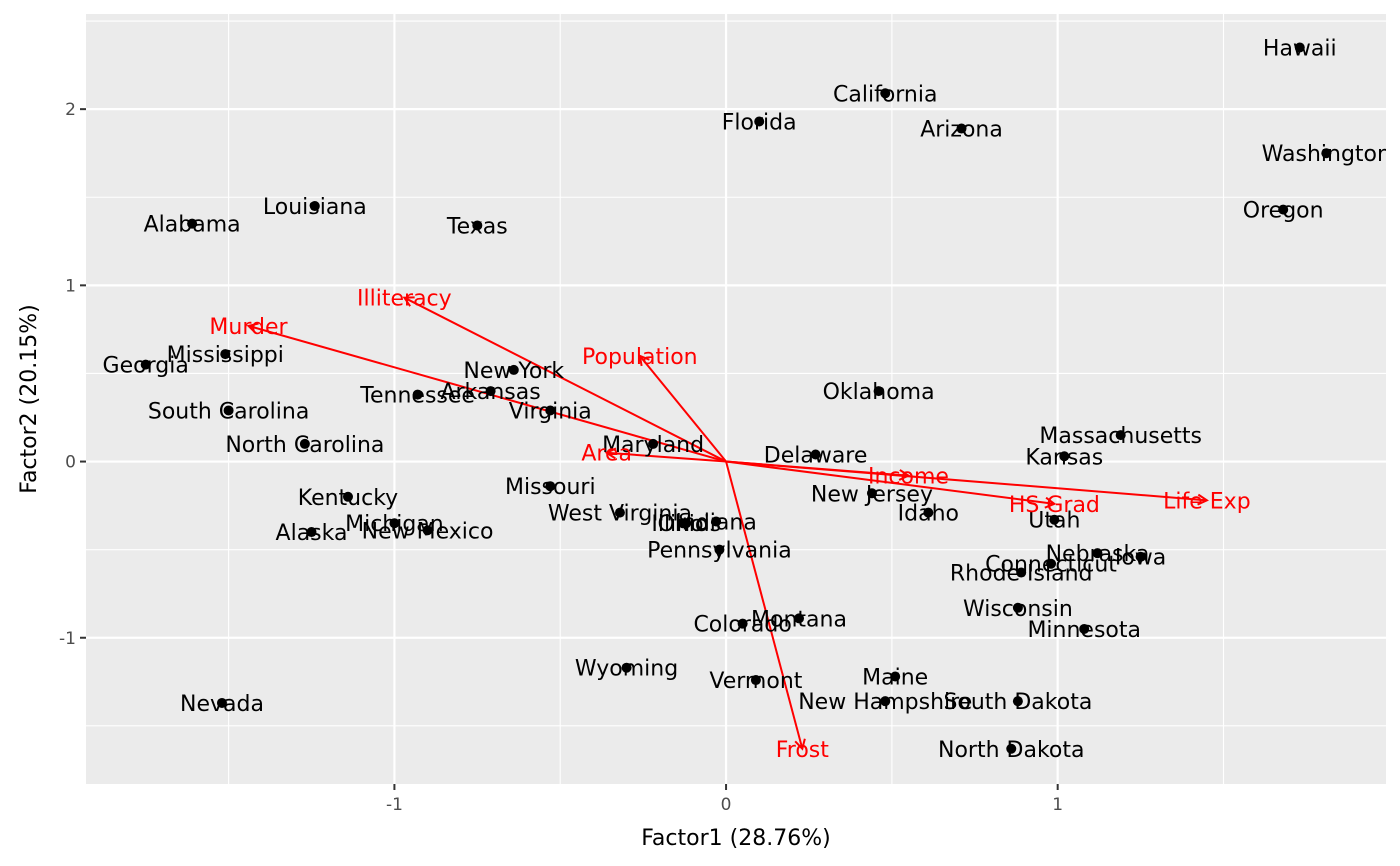 The image size is (1400, 866). What do you see at coordinates (222, 704) in the screenshot?
I see `label-nevada: Nevada` at bounding box center [222, 704].